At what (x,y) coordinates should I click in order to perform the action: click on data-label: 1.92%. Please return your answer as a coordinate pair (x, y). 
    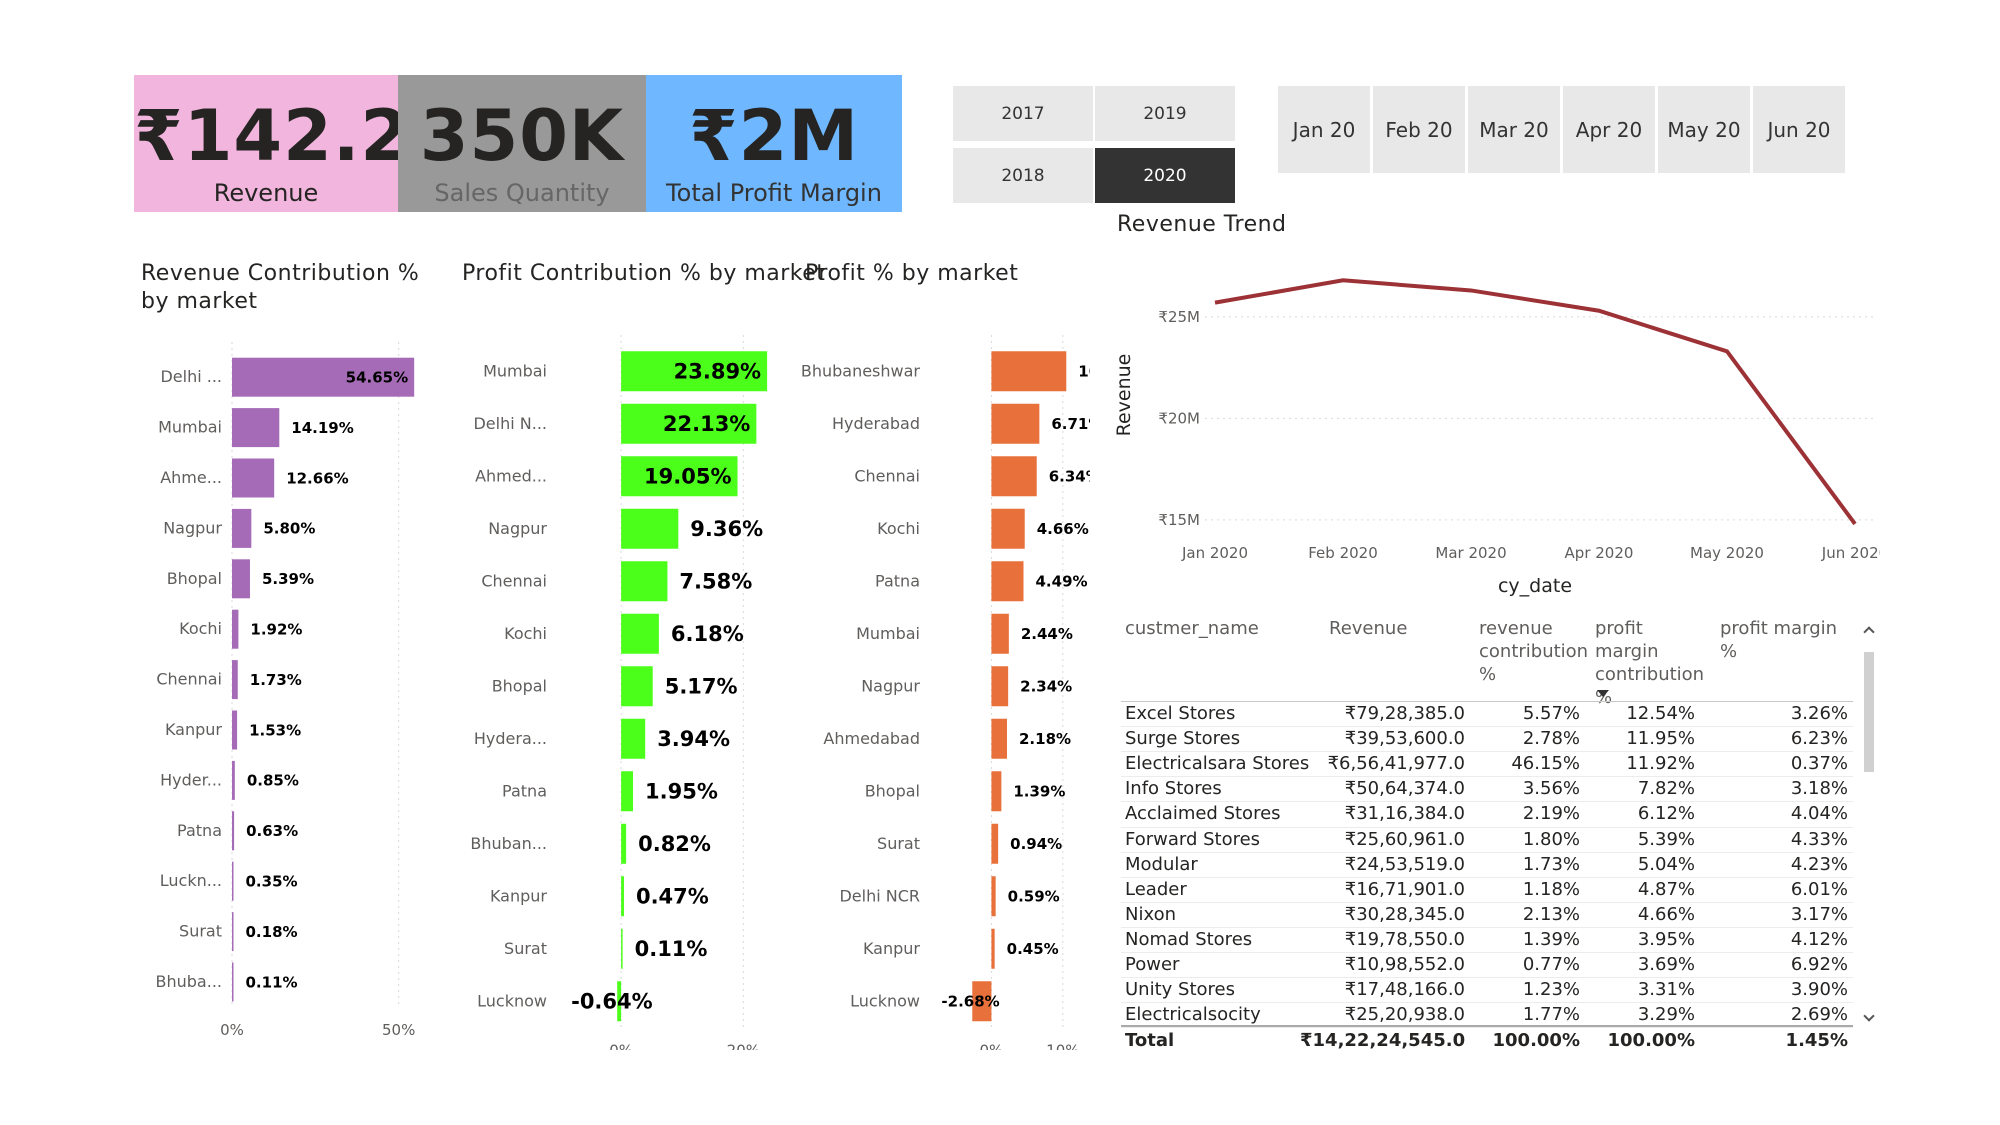
    Looking at the image, I should click on (276, 629).